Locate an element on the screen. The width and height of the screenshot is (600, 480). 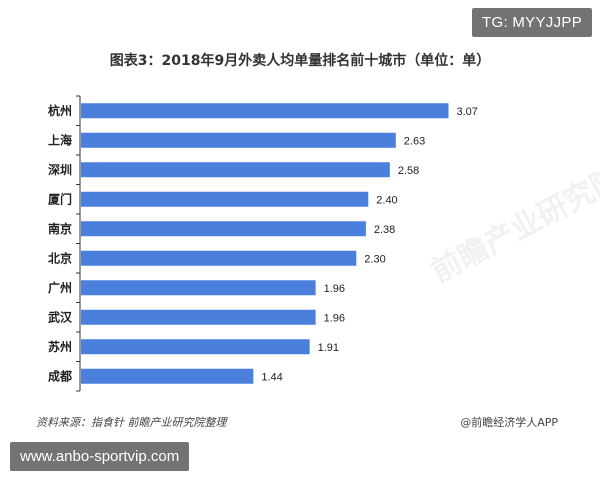
source-note: 资料来源：指食针 前瞻产业研究院整理 is located at coordinates (131, 422).